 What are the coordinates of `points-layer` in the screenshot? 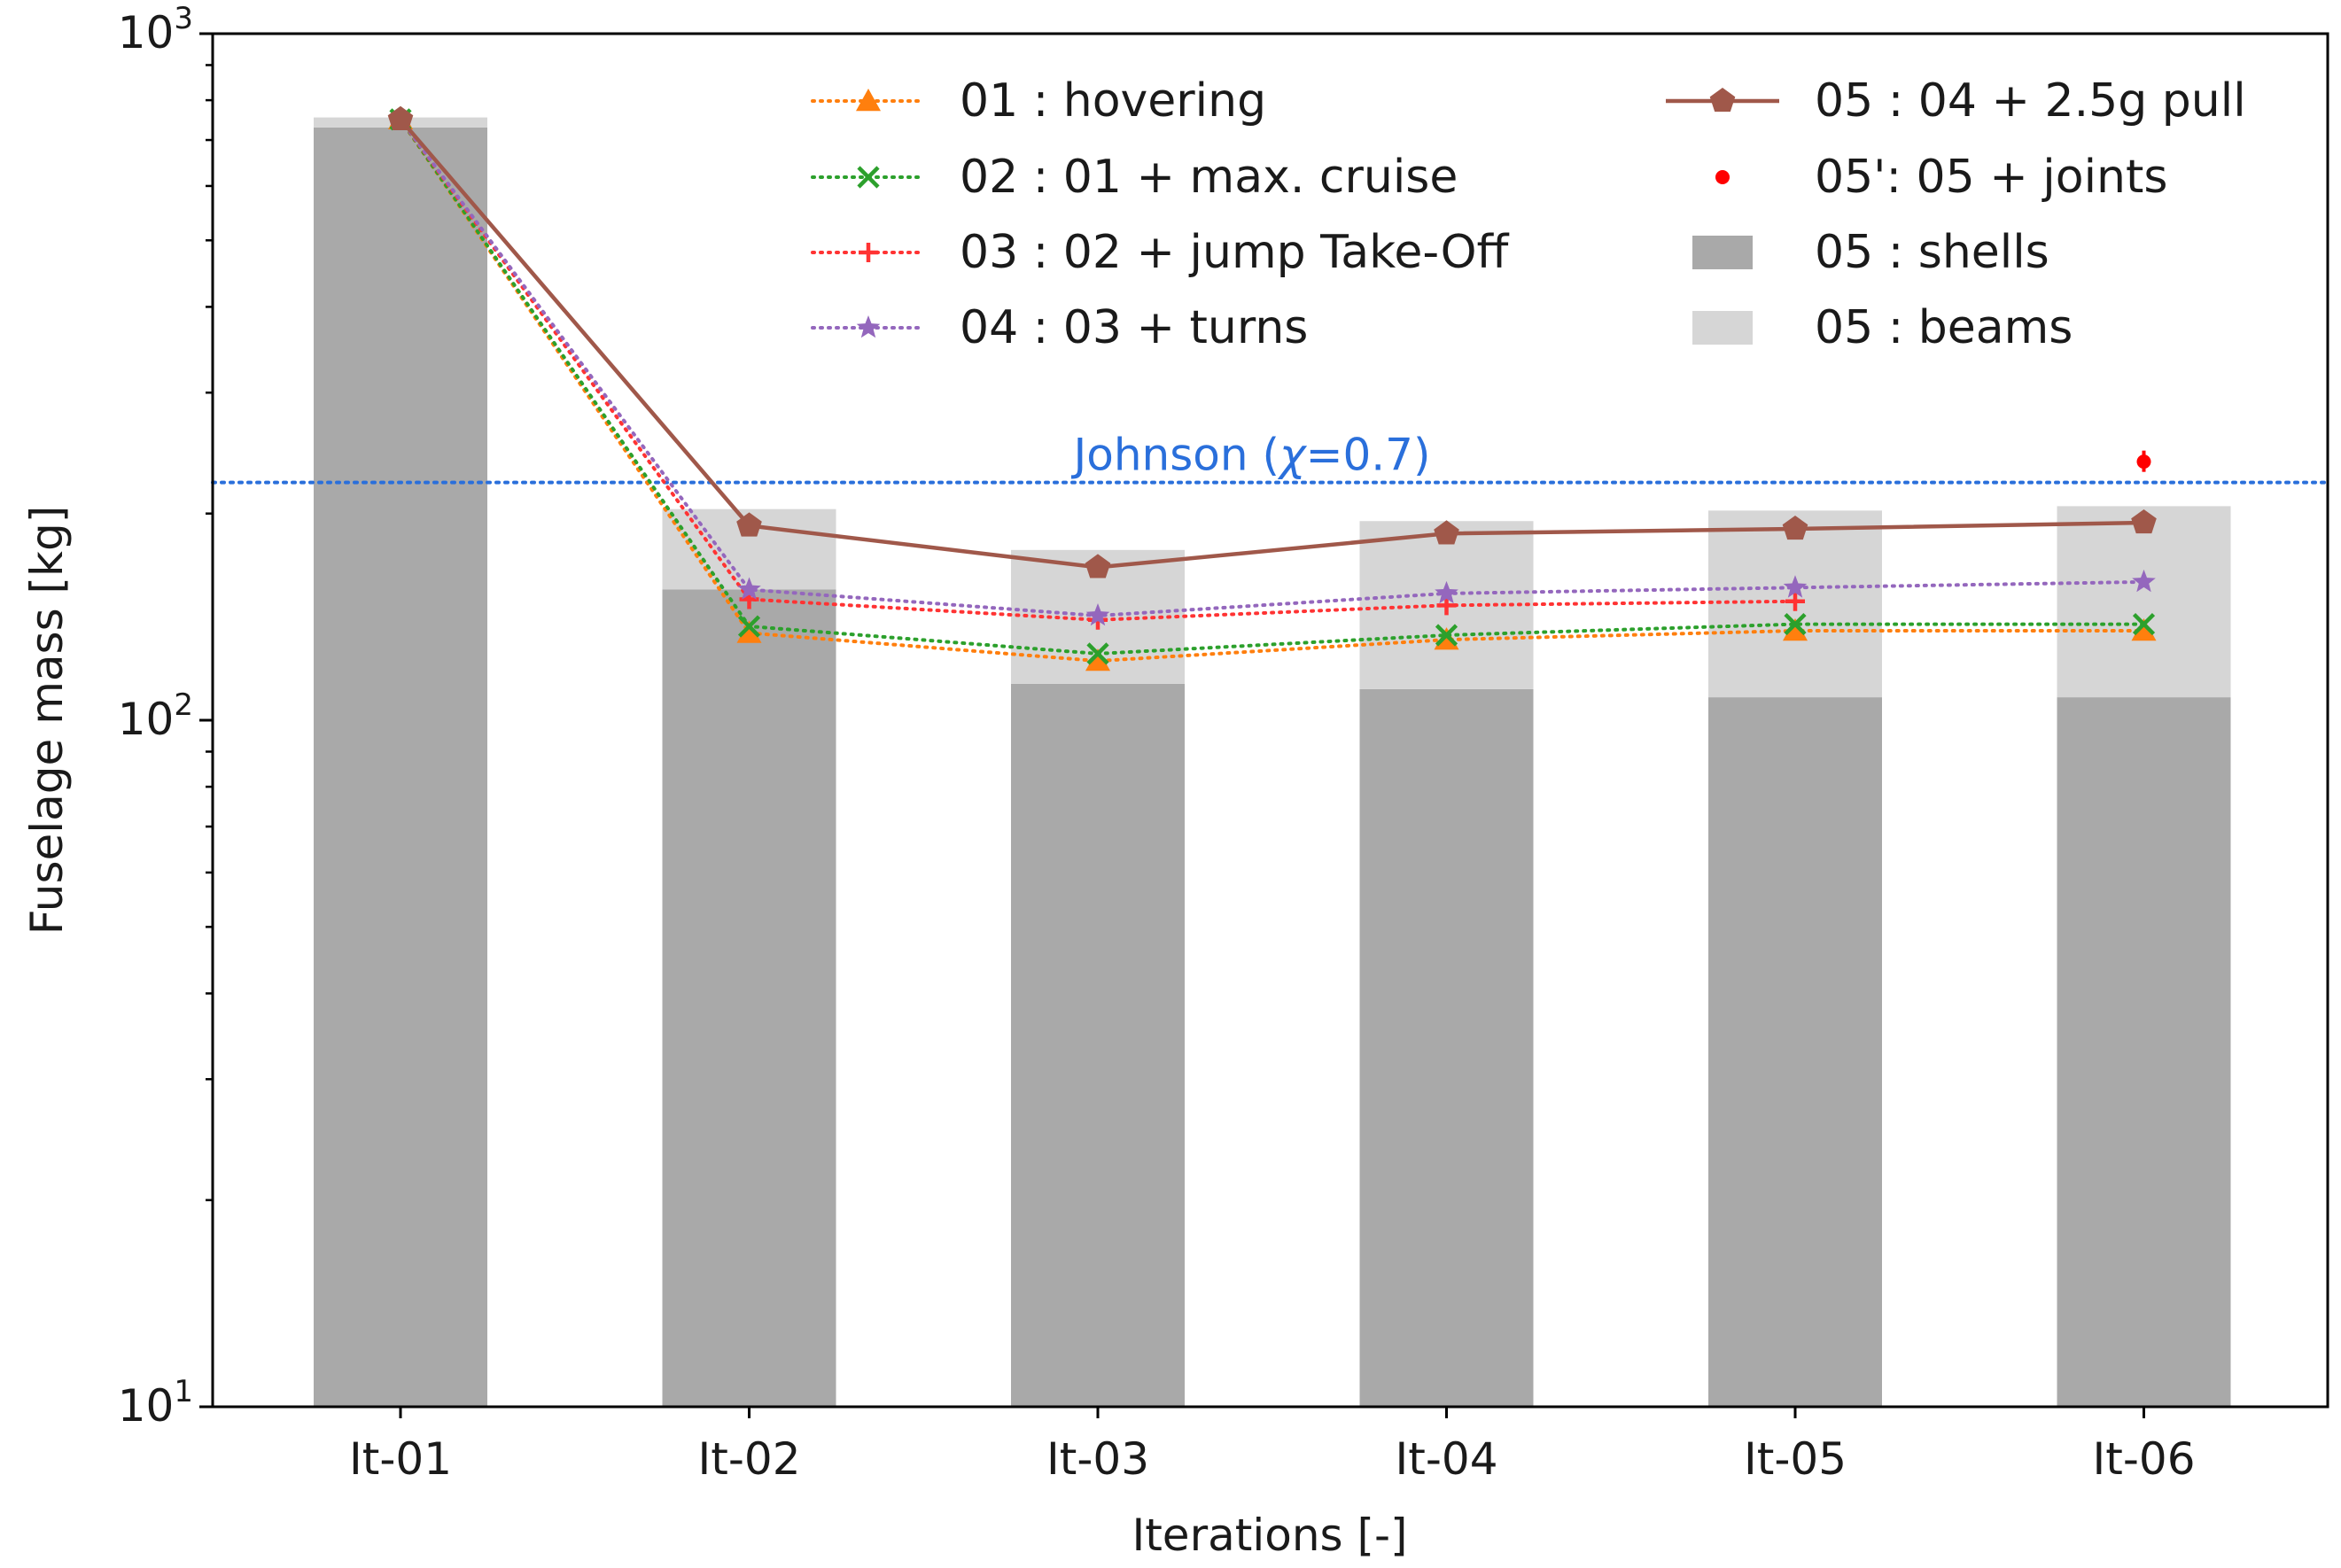 It's located at (2143, 461).